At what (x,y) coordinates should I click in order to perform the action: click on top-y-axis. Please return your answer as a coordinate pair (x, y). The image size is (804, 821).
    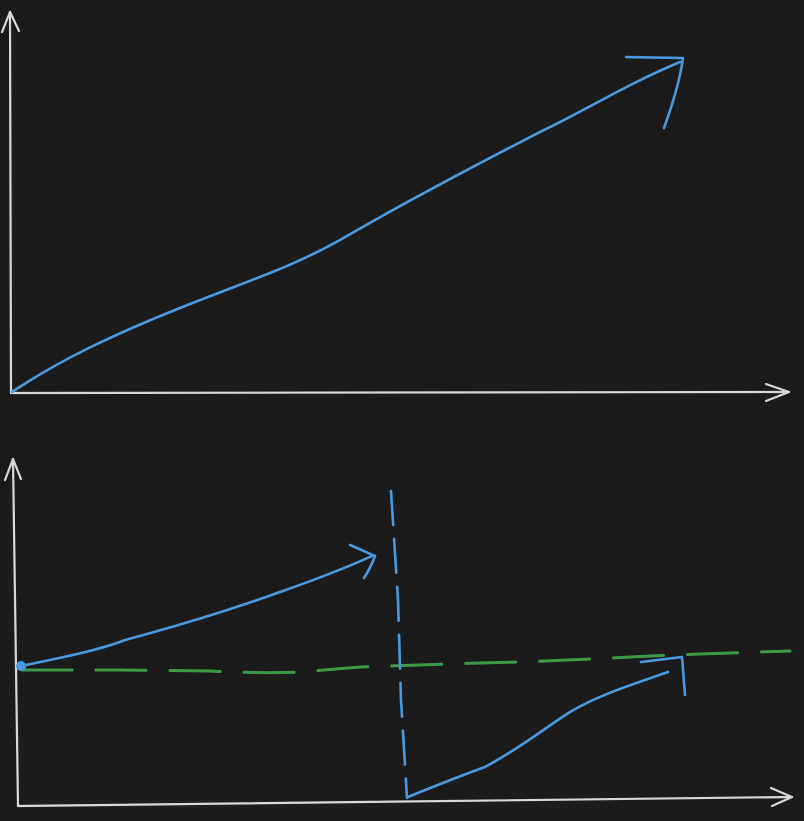
    Looking at the image, I should click on (10, 202).